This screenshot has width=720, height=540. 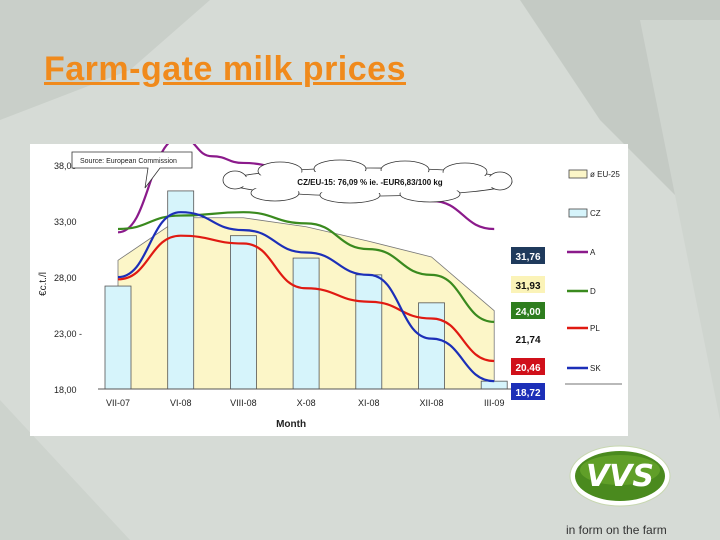 What do you see at coordinates (593, 291) in the screenshot?
I see `legend-label: D` at bounding box center [593, 291].